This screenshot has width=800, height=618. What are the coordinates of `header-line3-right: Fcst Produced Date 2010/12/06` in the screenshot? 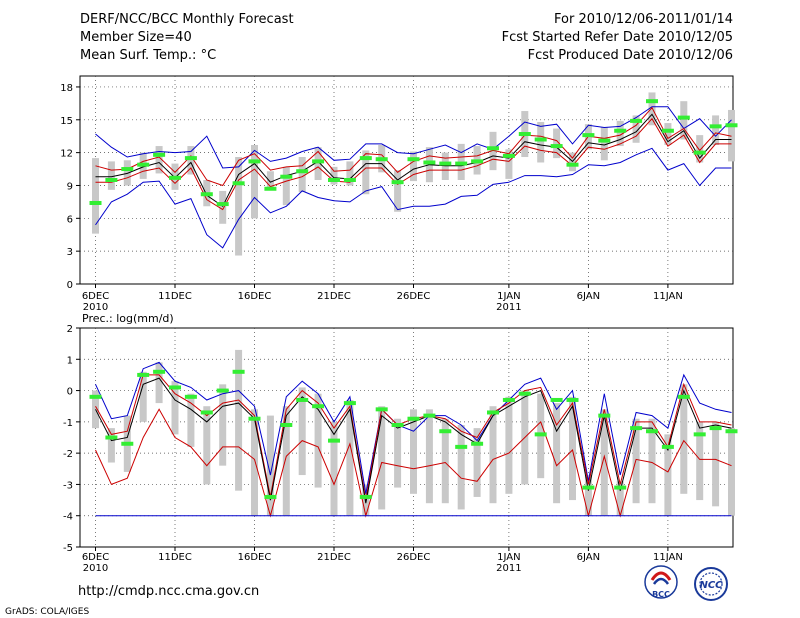 It's located at (630, 55).